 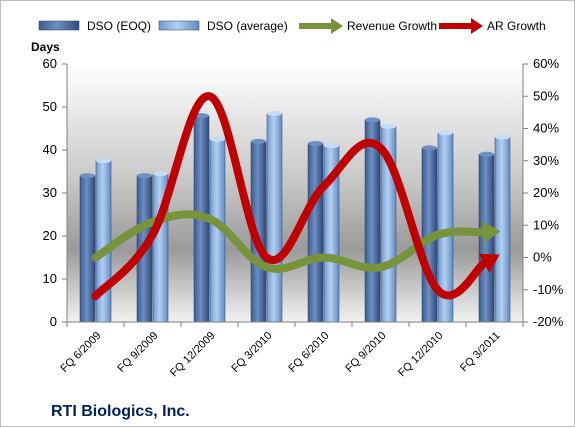 What do you see at coordinates (365, 352) in the screenshot?
I see `x-tick-label: FQ 9/2010` at bounding box center [365, 352].